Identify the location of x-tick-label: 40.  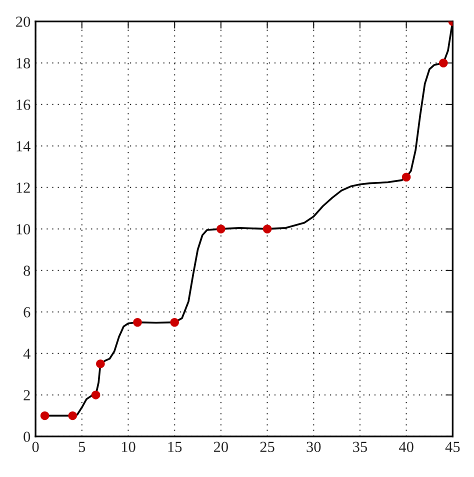
(406, 447).